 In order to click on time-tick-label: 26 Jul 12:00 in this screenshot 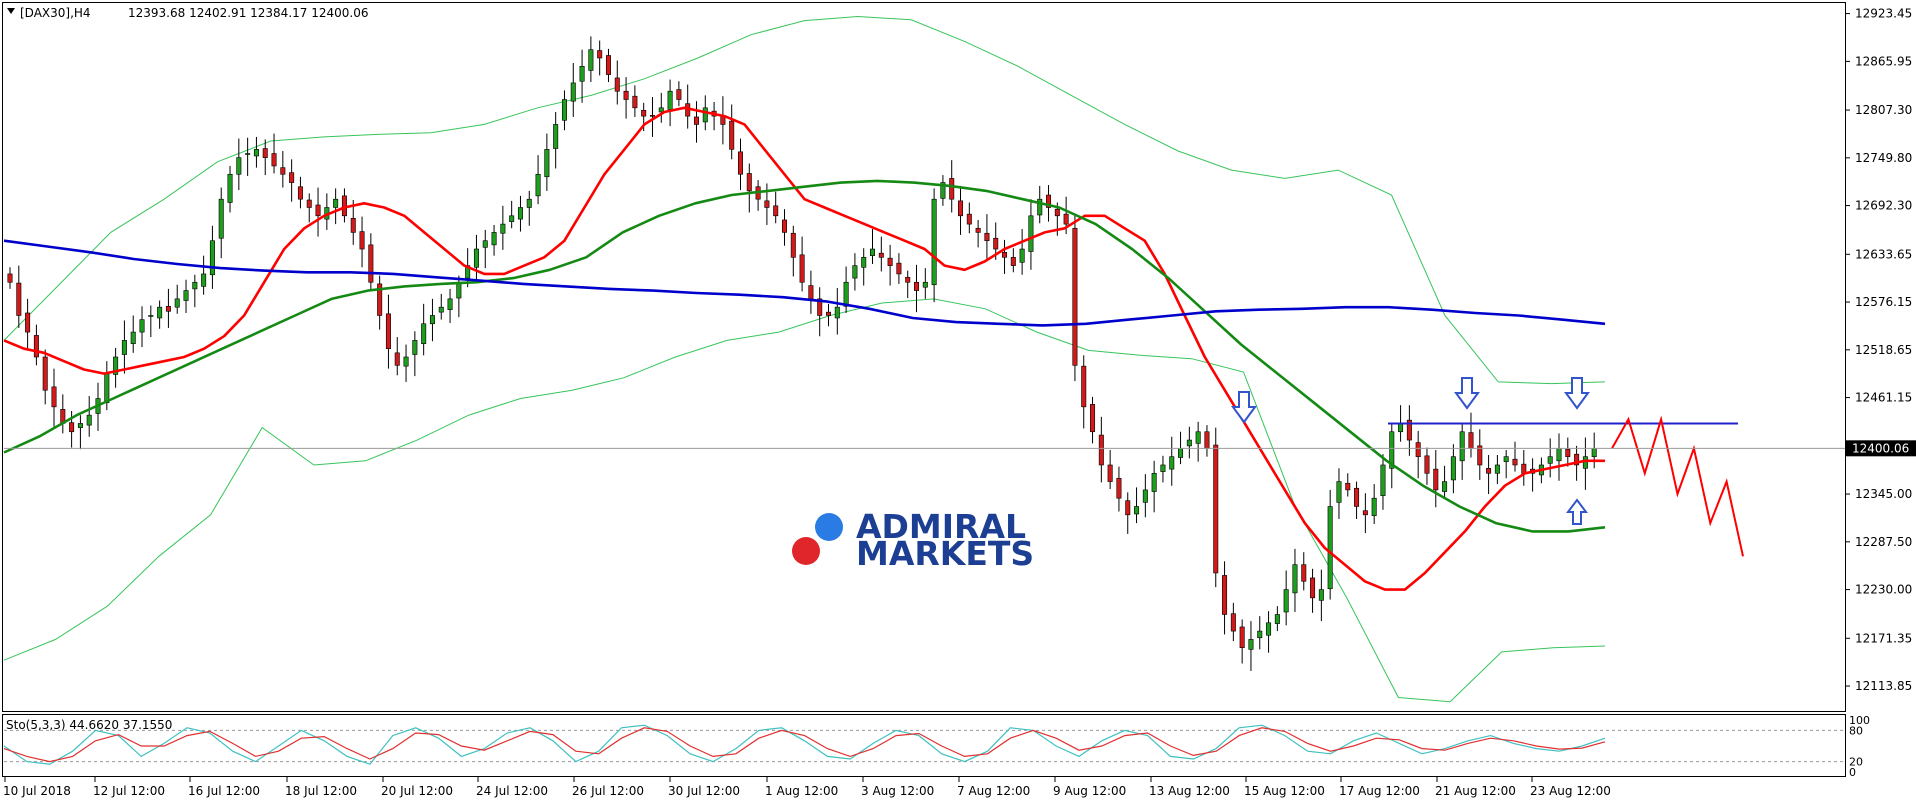, I will do `click(608, 791)`.